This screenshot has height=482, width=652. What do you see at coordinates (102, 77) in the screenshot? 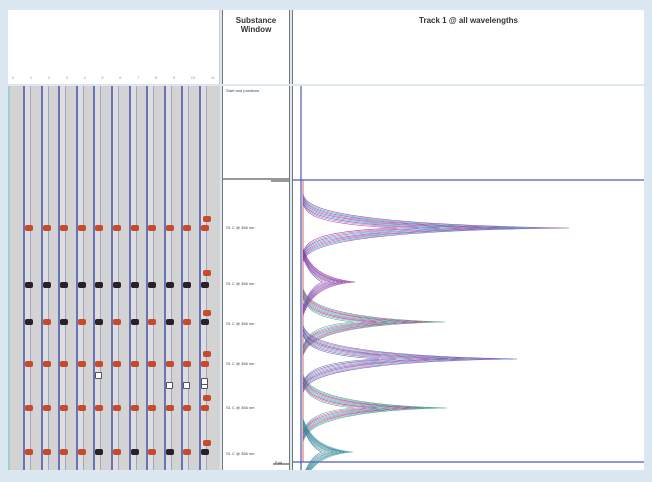
I see `ruler-number: 5` at bounding box center [102, 77].